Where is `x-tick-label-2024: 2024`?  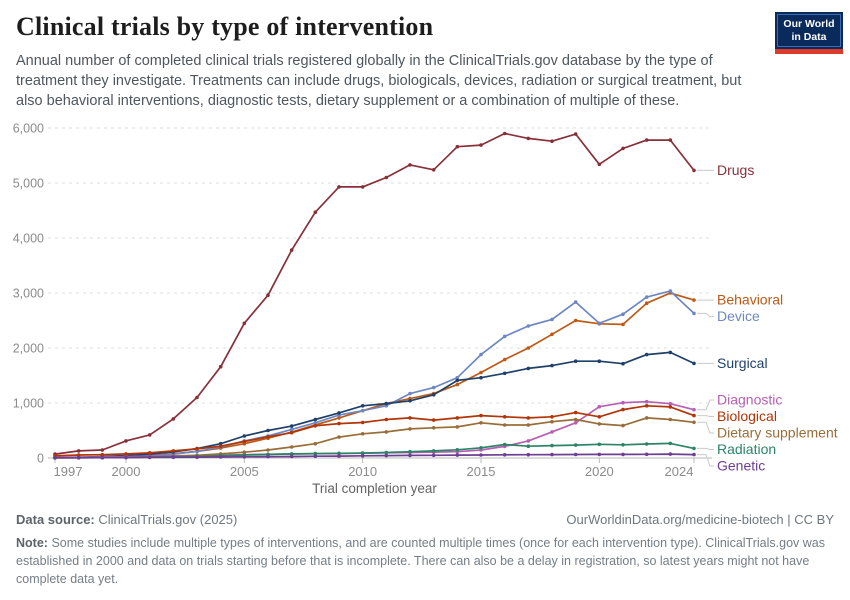
x-tick-label-2024: 2024 is located at coordinates (679, 471).